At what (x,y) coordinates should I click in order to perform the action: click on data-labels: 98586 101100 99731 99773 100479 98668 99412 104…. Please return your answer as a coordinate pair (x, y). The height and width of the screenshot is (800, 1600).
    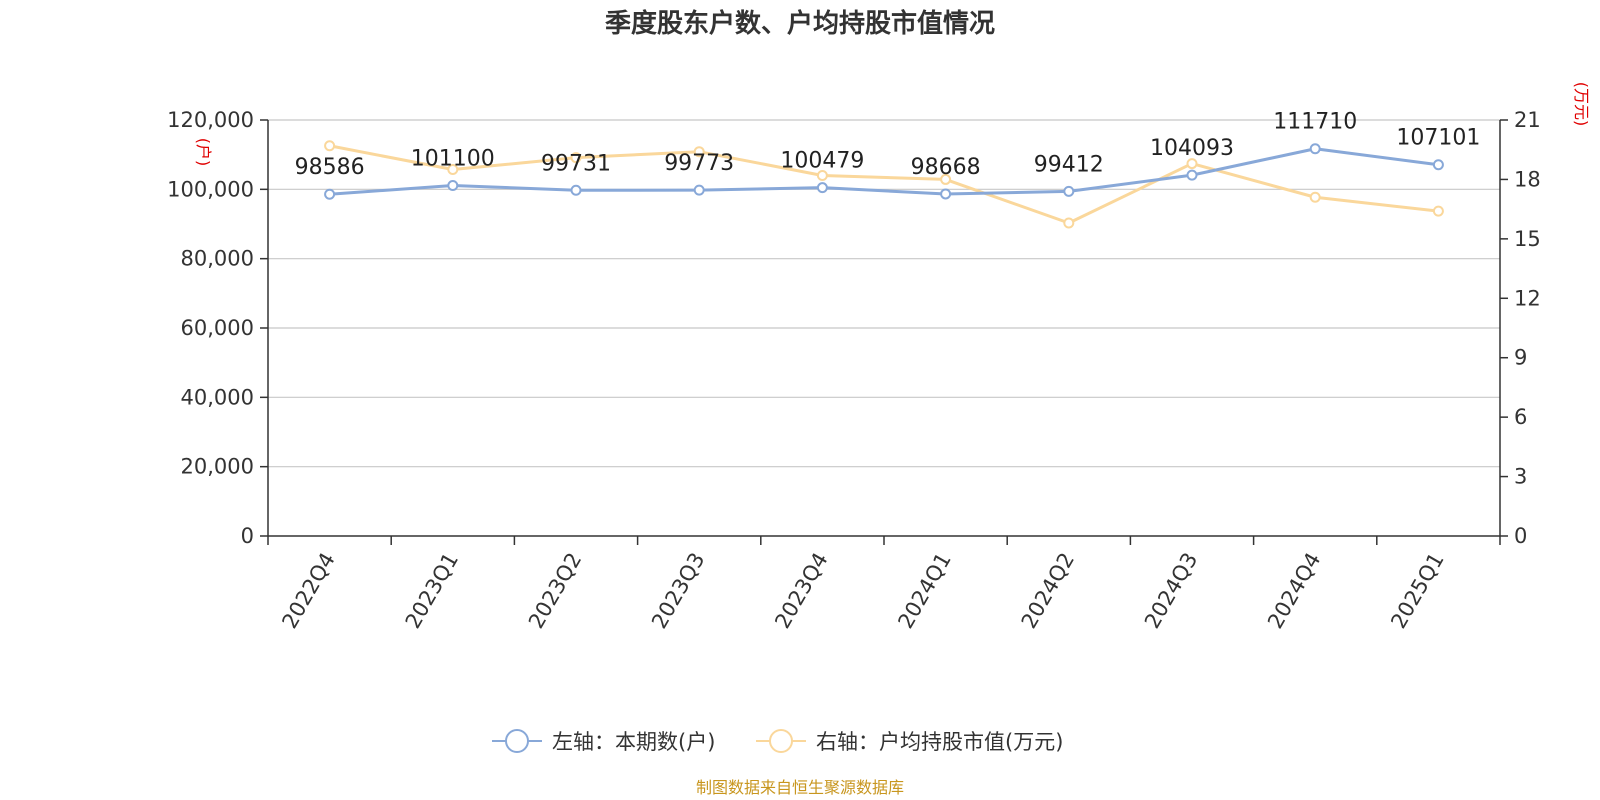
    Looking at the image, I should click on (888, 145).